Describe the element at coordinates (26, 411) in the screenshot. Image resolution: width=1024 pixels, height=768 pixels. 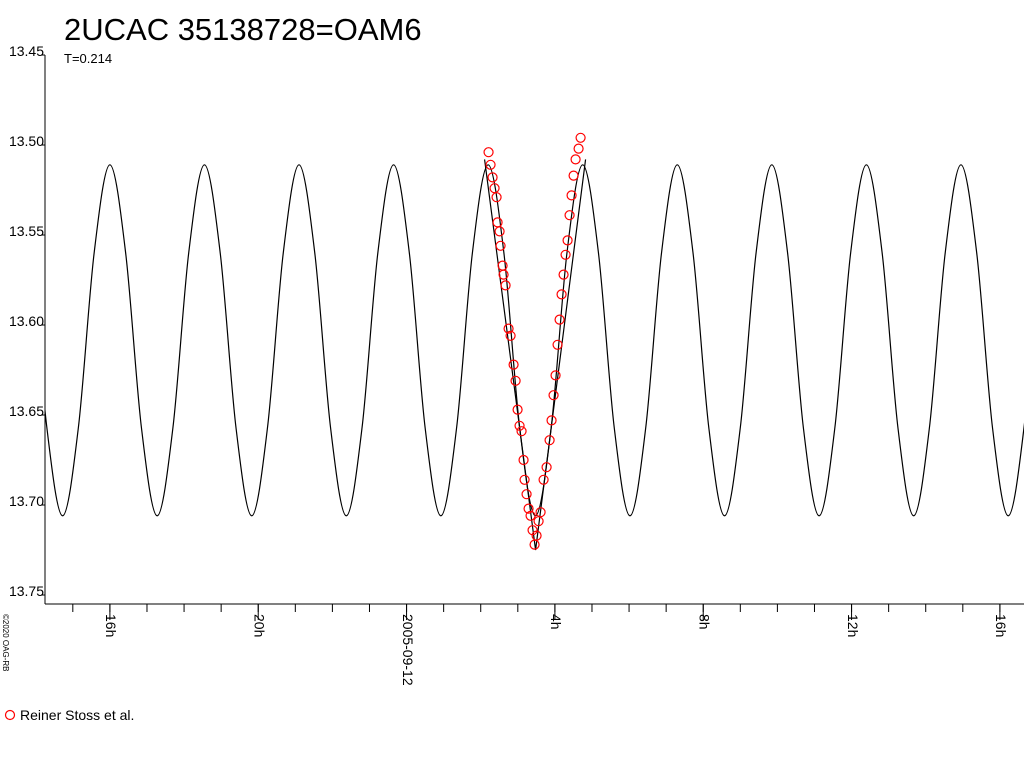
I see `y-tick-label: 13.65` at that location.